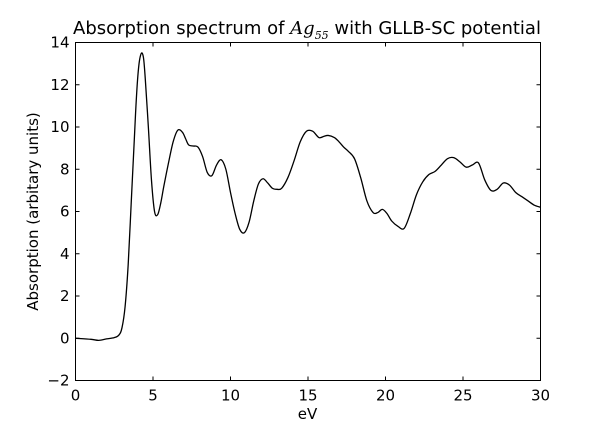 This screenshot has width=600, height=424. What do you see at coordinates (153, 396) in the screenshot?
I see `x-tick-label-5: 5` at bounding box center [153, 396].